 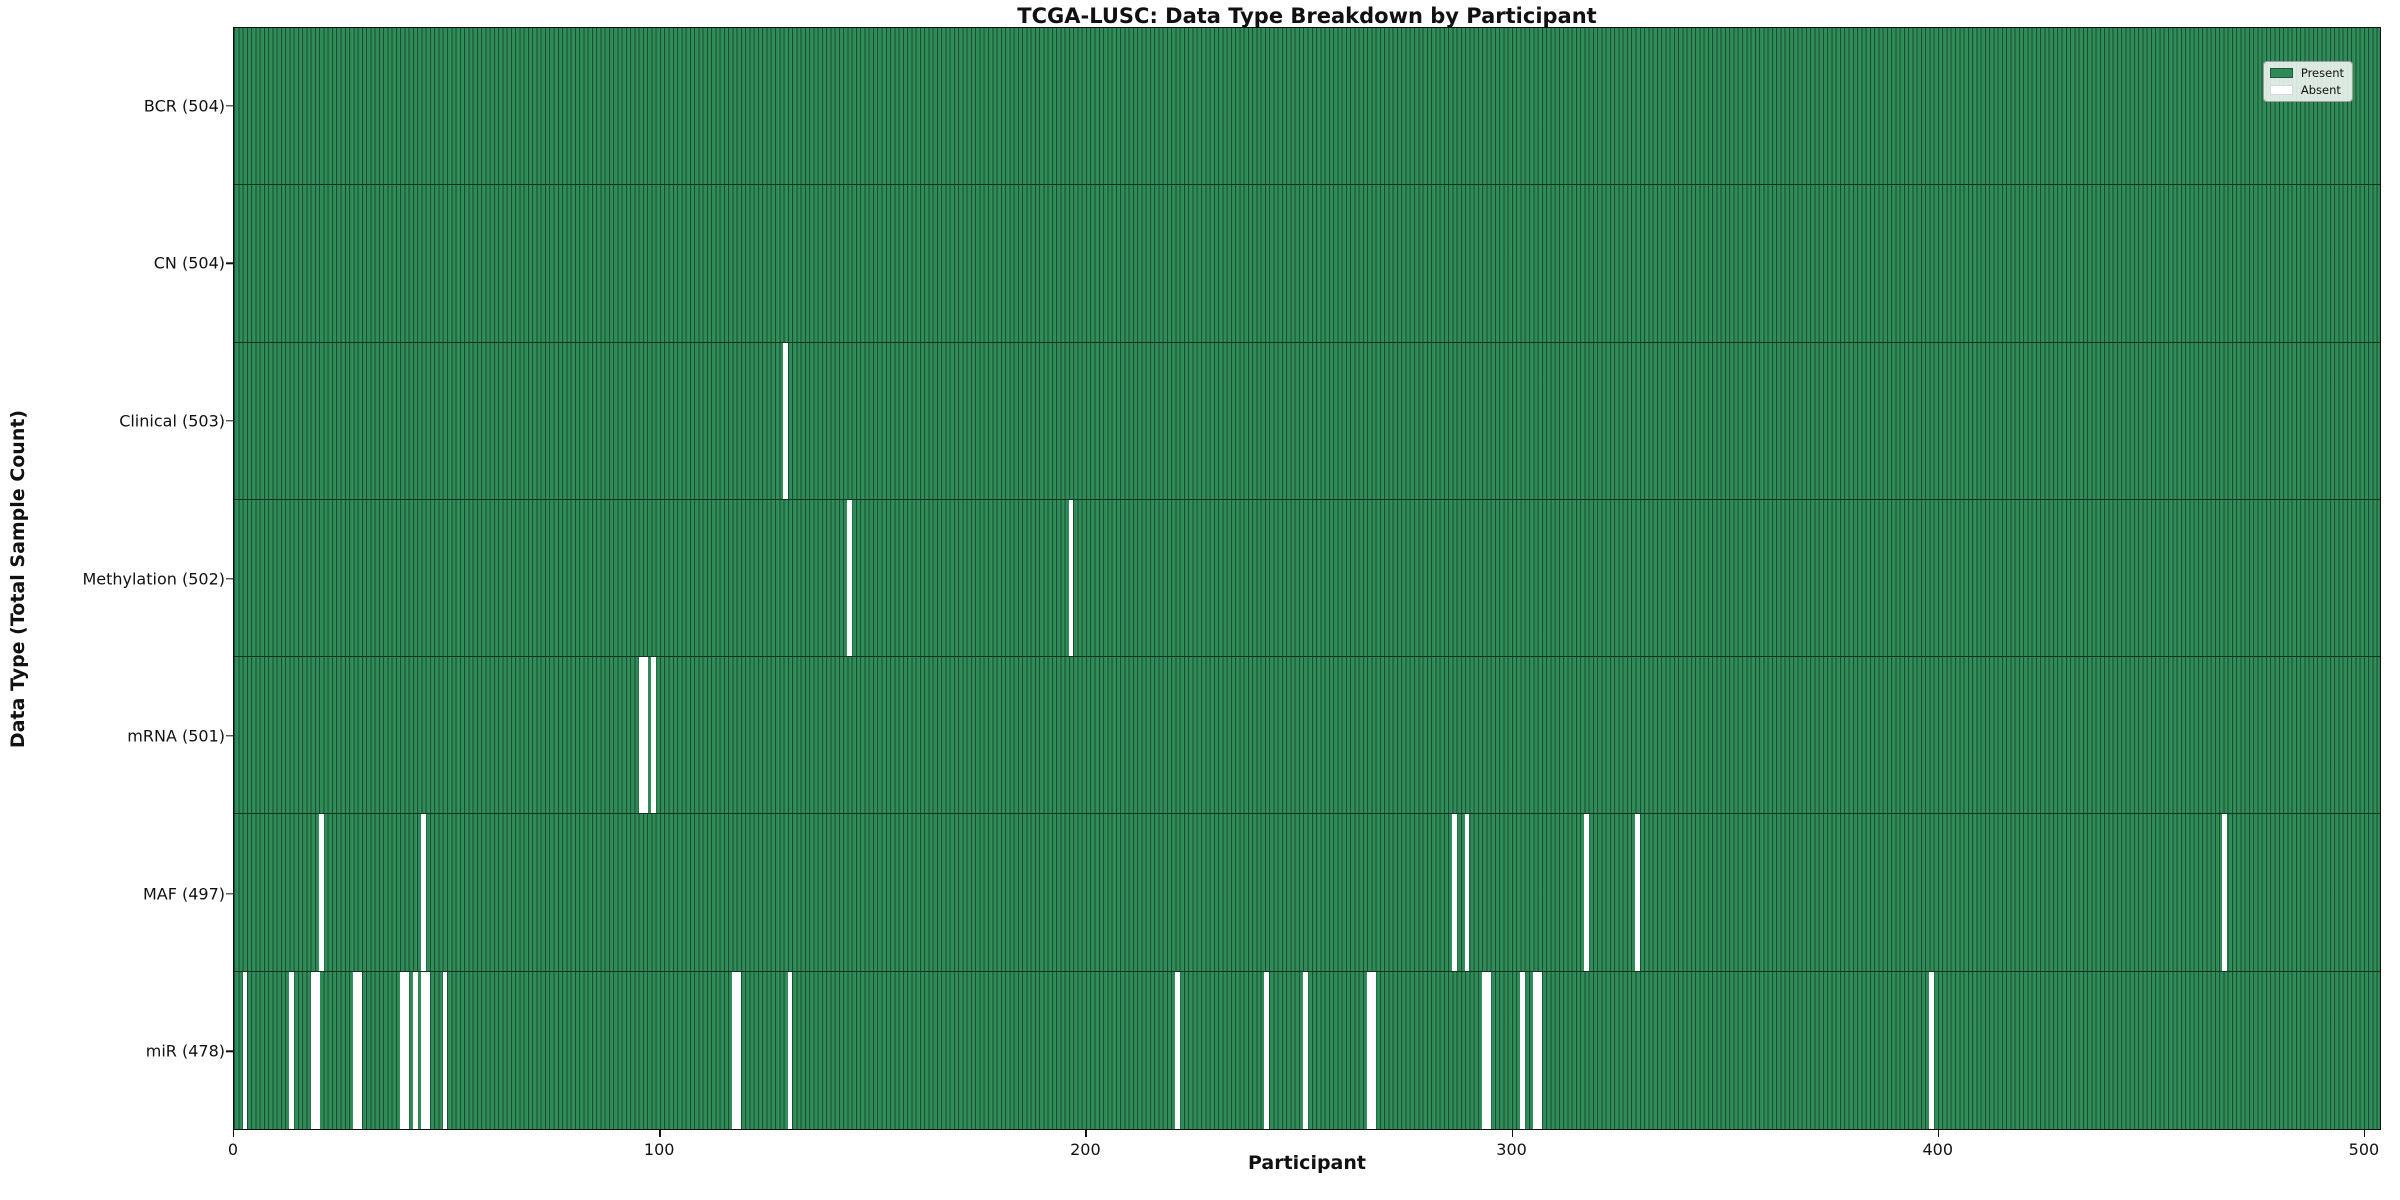 I want to click on data-type-row-mrna, so click(x=1307, y=736).